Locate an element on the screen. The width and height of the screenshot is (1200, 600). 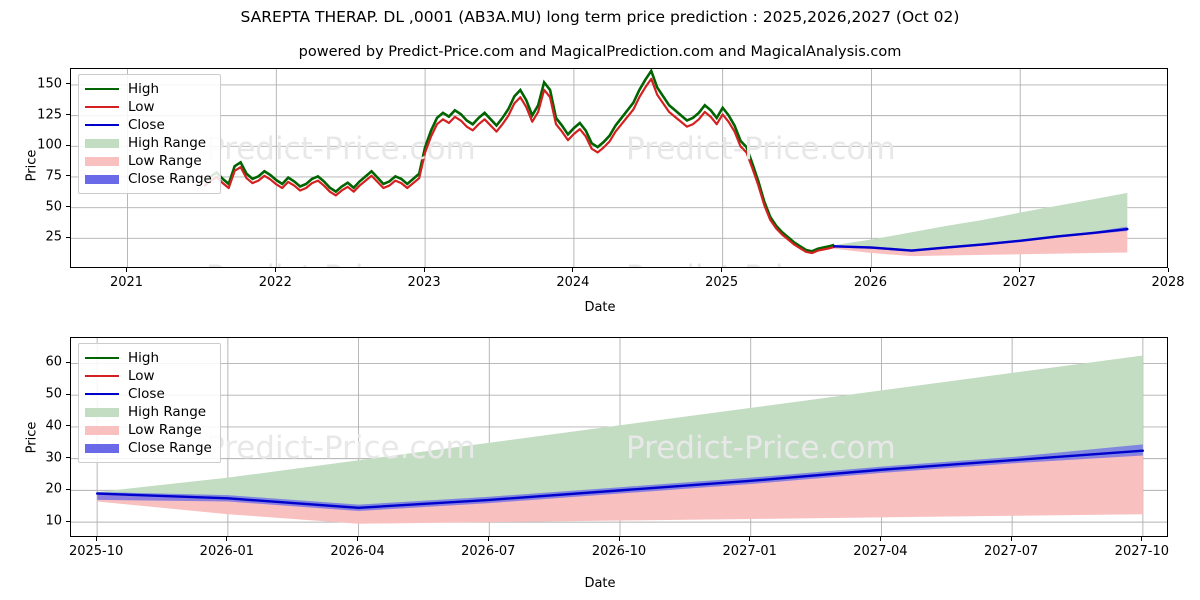
detail-legend-item-close-range: Close Range is located at coordinates (148, 448).